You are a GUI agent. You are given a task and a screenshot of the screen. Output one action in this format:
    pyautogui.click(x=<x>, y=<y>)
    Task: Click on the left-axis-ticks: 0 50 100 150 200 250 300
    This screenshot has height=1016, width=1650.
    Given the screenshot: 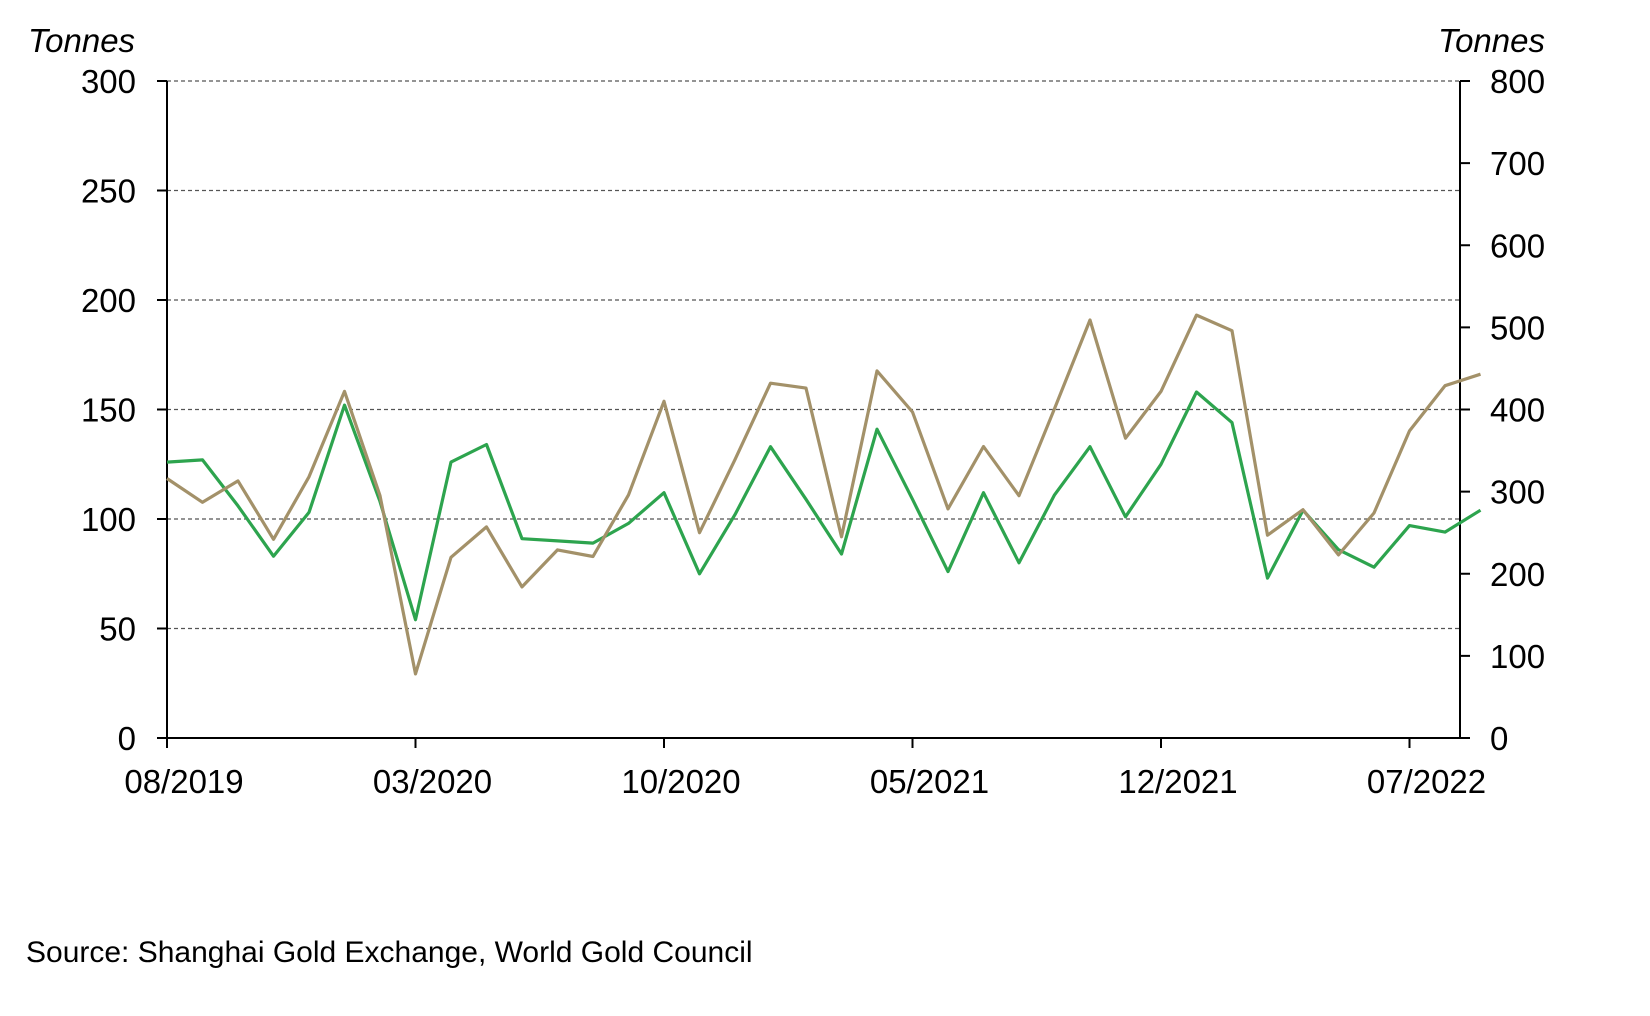 What is the action you would take?
    pyautogui.click(x=124, y=410)
    